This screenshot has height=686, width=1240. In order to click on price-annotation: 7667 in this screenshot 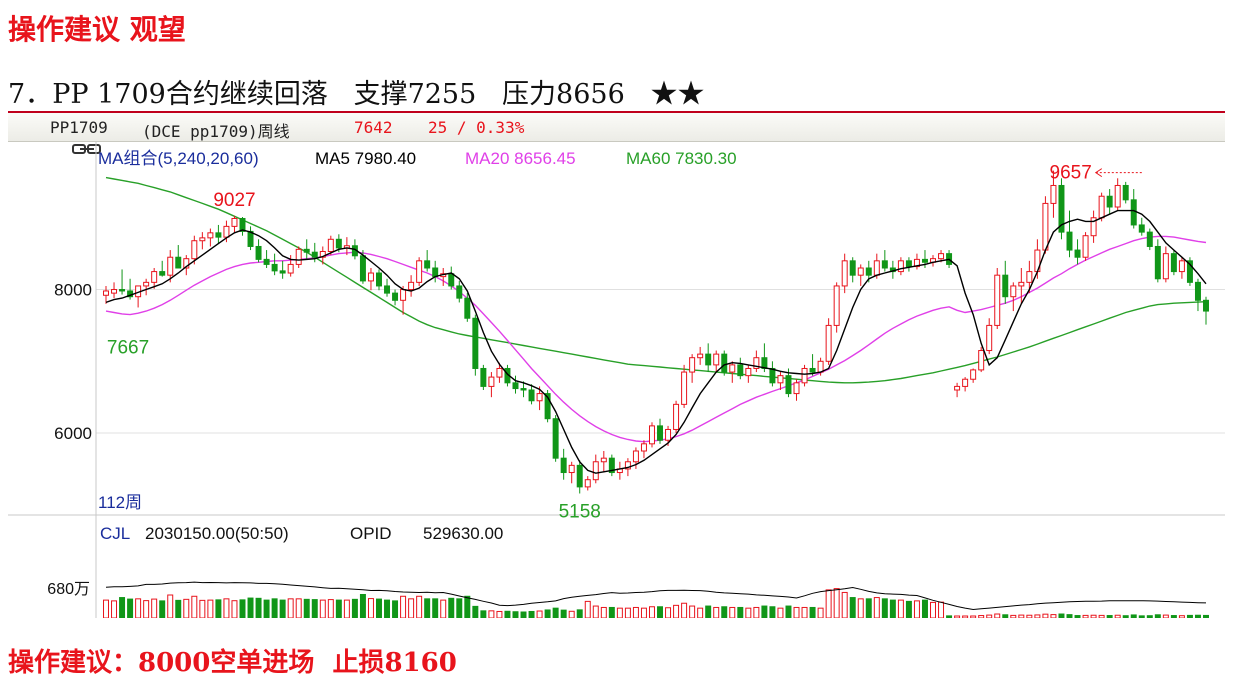, I will do `click(128, 347)`.